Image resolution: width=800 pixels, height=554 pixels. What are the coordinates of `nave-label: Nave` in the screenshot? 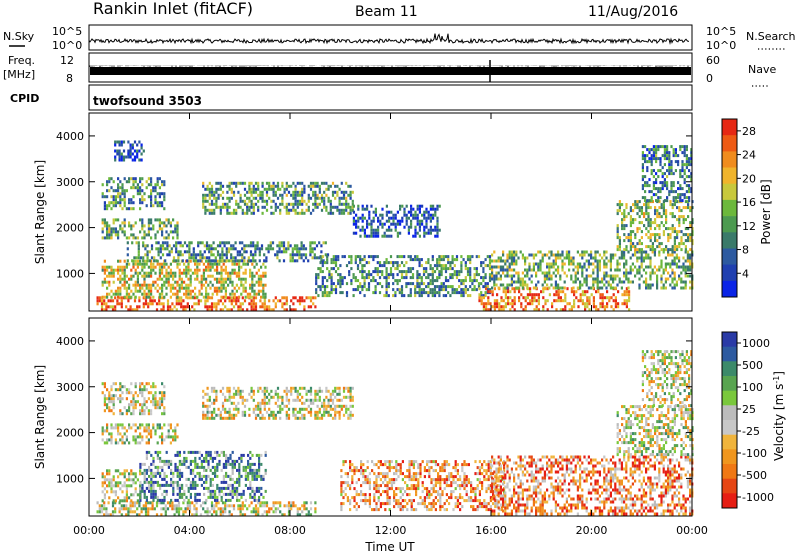 It's located at (762, 69).